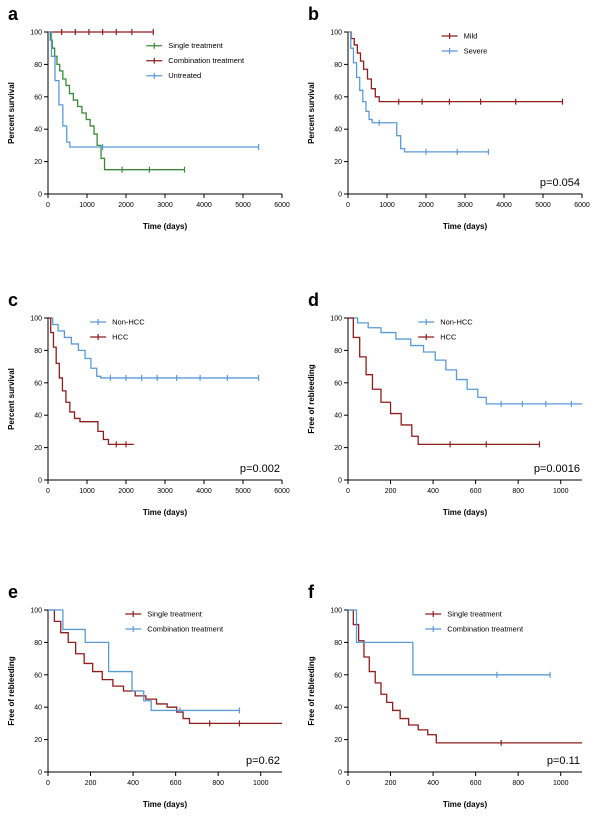 This screenshot has height=821, width=600. What do you see at coordinates (465, 205) in the screenshot?
I see `x-tick-label: 3000` at bounding box center [465, 205].